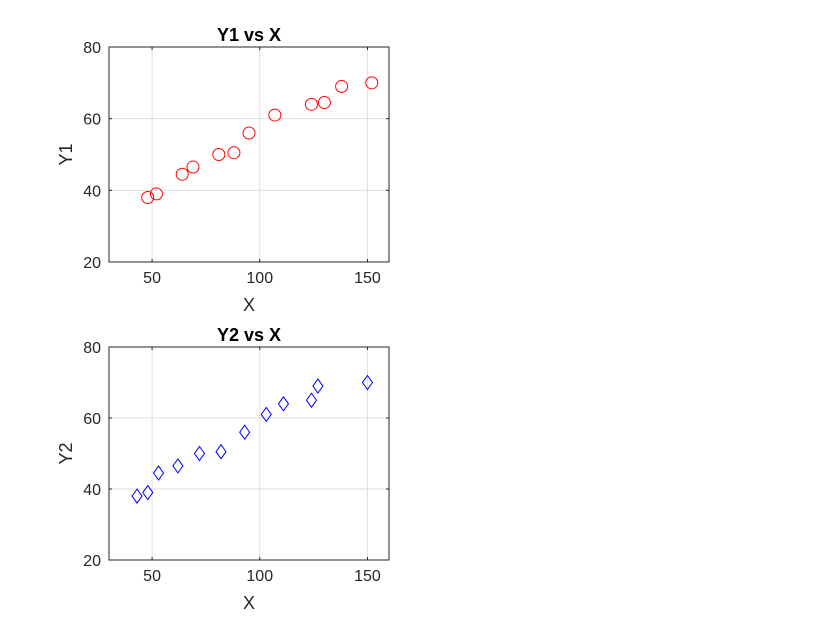 The width and height of the screenshot is (840, 630). Describe the element at coordinates (249, 35) in the screenshot. I see `chart-title: Y1 vs X` at that location.